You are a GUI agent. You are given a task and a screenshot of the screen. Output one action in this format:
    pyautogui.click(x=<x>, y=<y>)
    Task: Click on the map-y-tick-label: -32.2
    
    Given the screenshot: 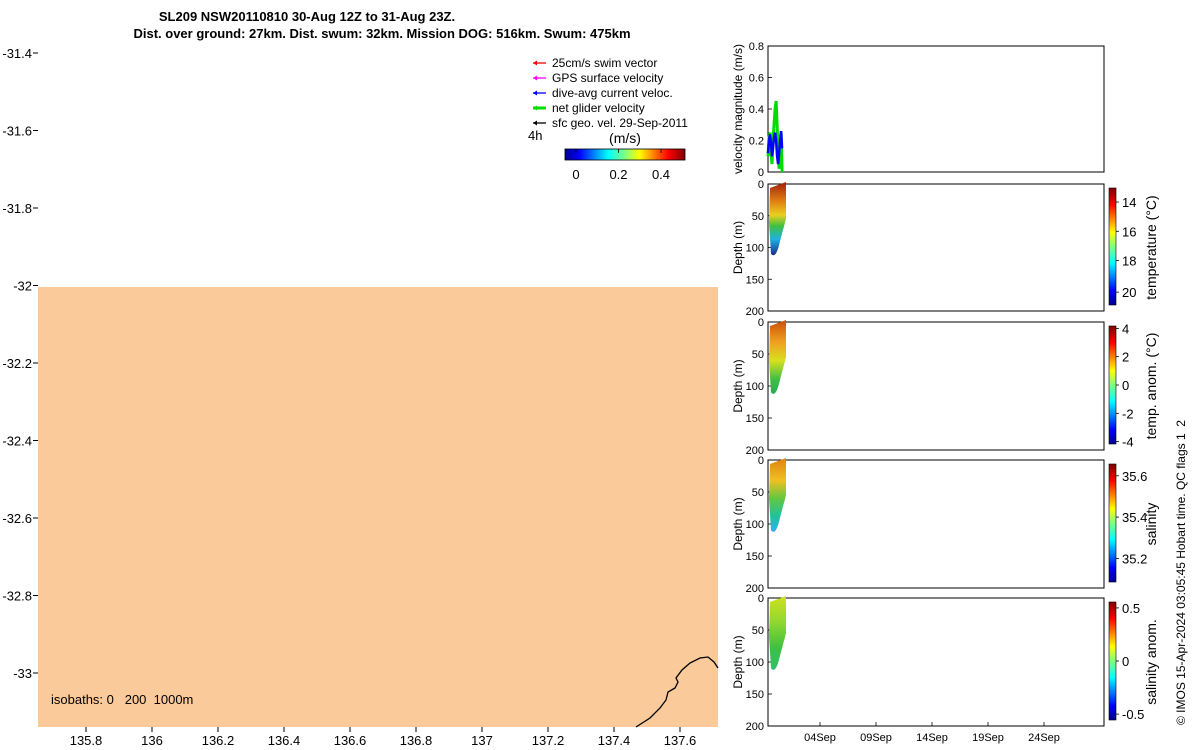 What is the action you would take?
    pyautogui.click(x=17, y=363)
    